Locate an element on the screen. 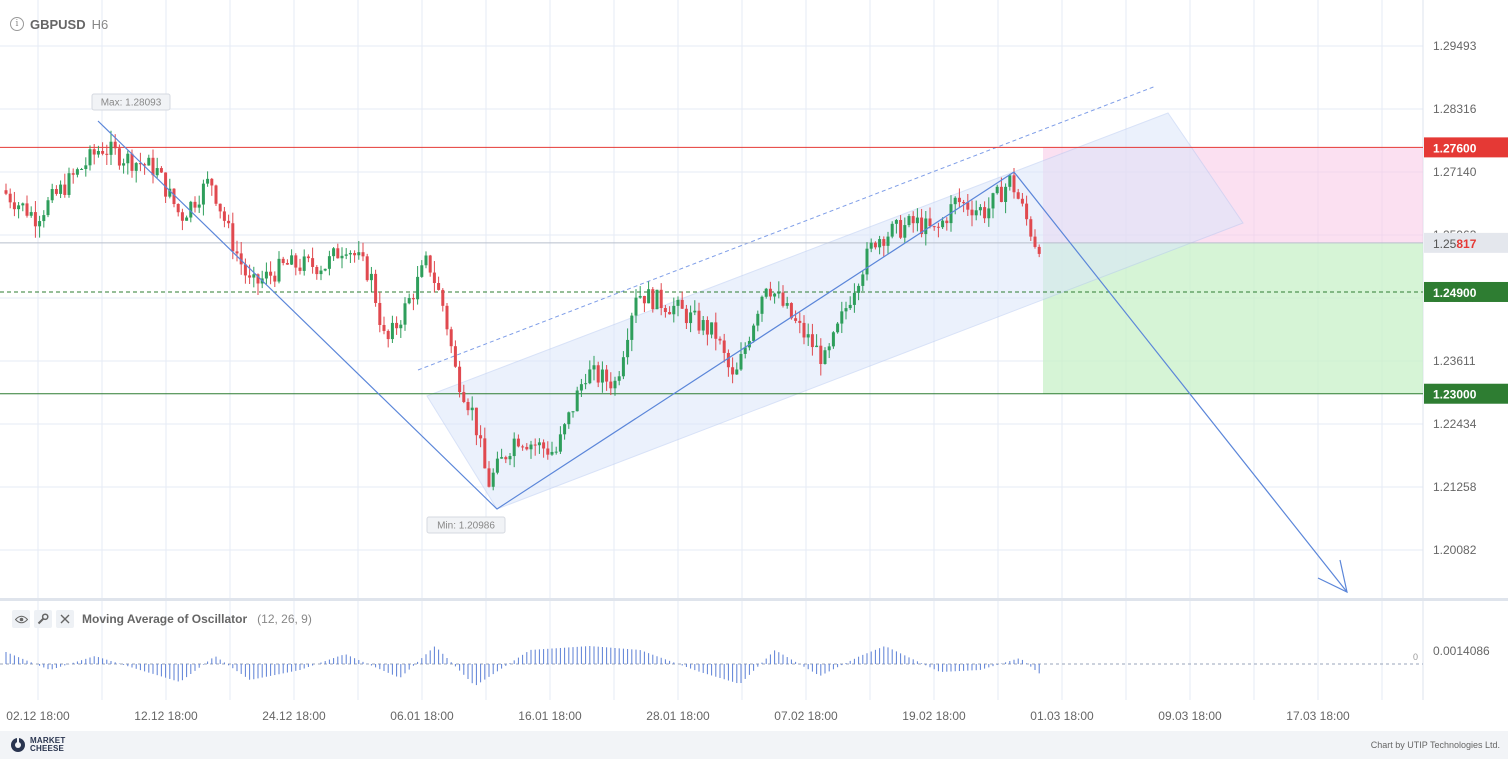 The image size is (1508, 764). indicator-toolbar: Moving Average of Oscillator (12, 26, 9) is located at coordinates (162, 619).